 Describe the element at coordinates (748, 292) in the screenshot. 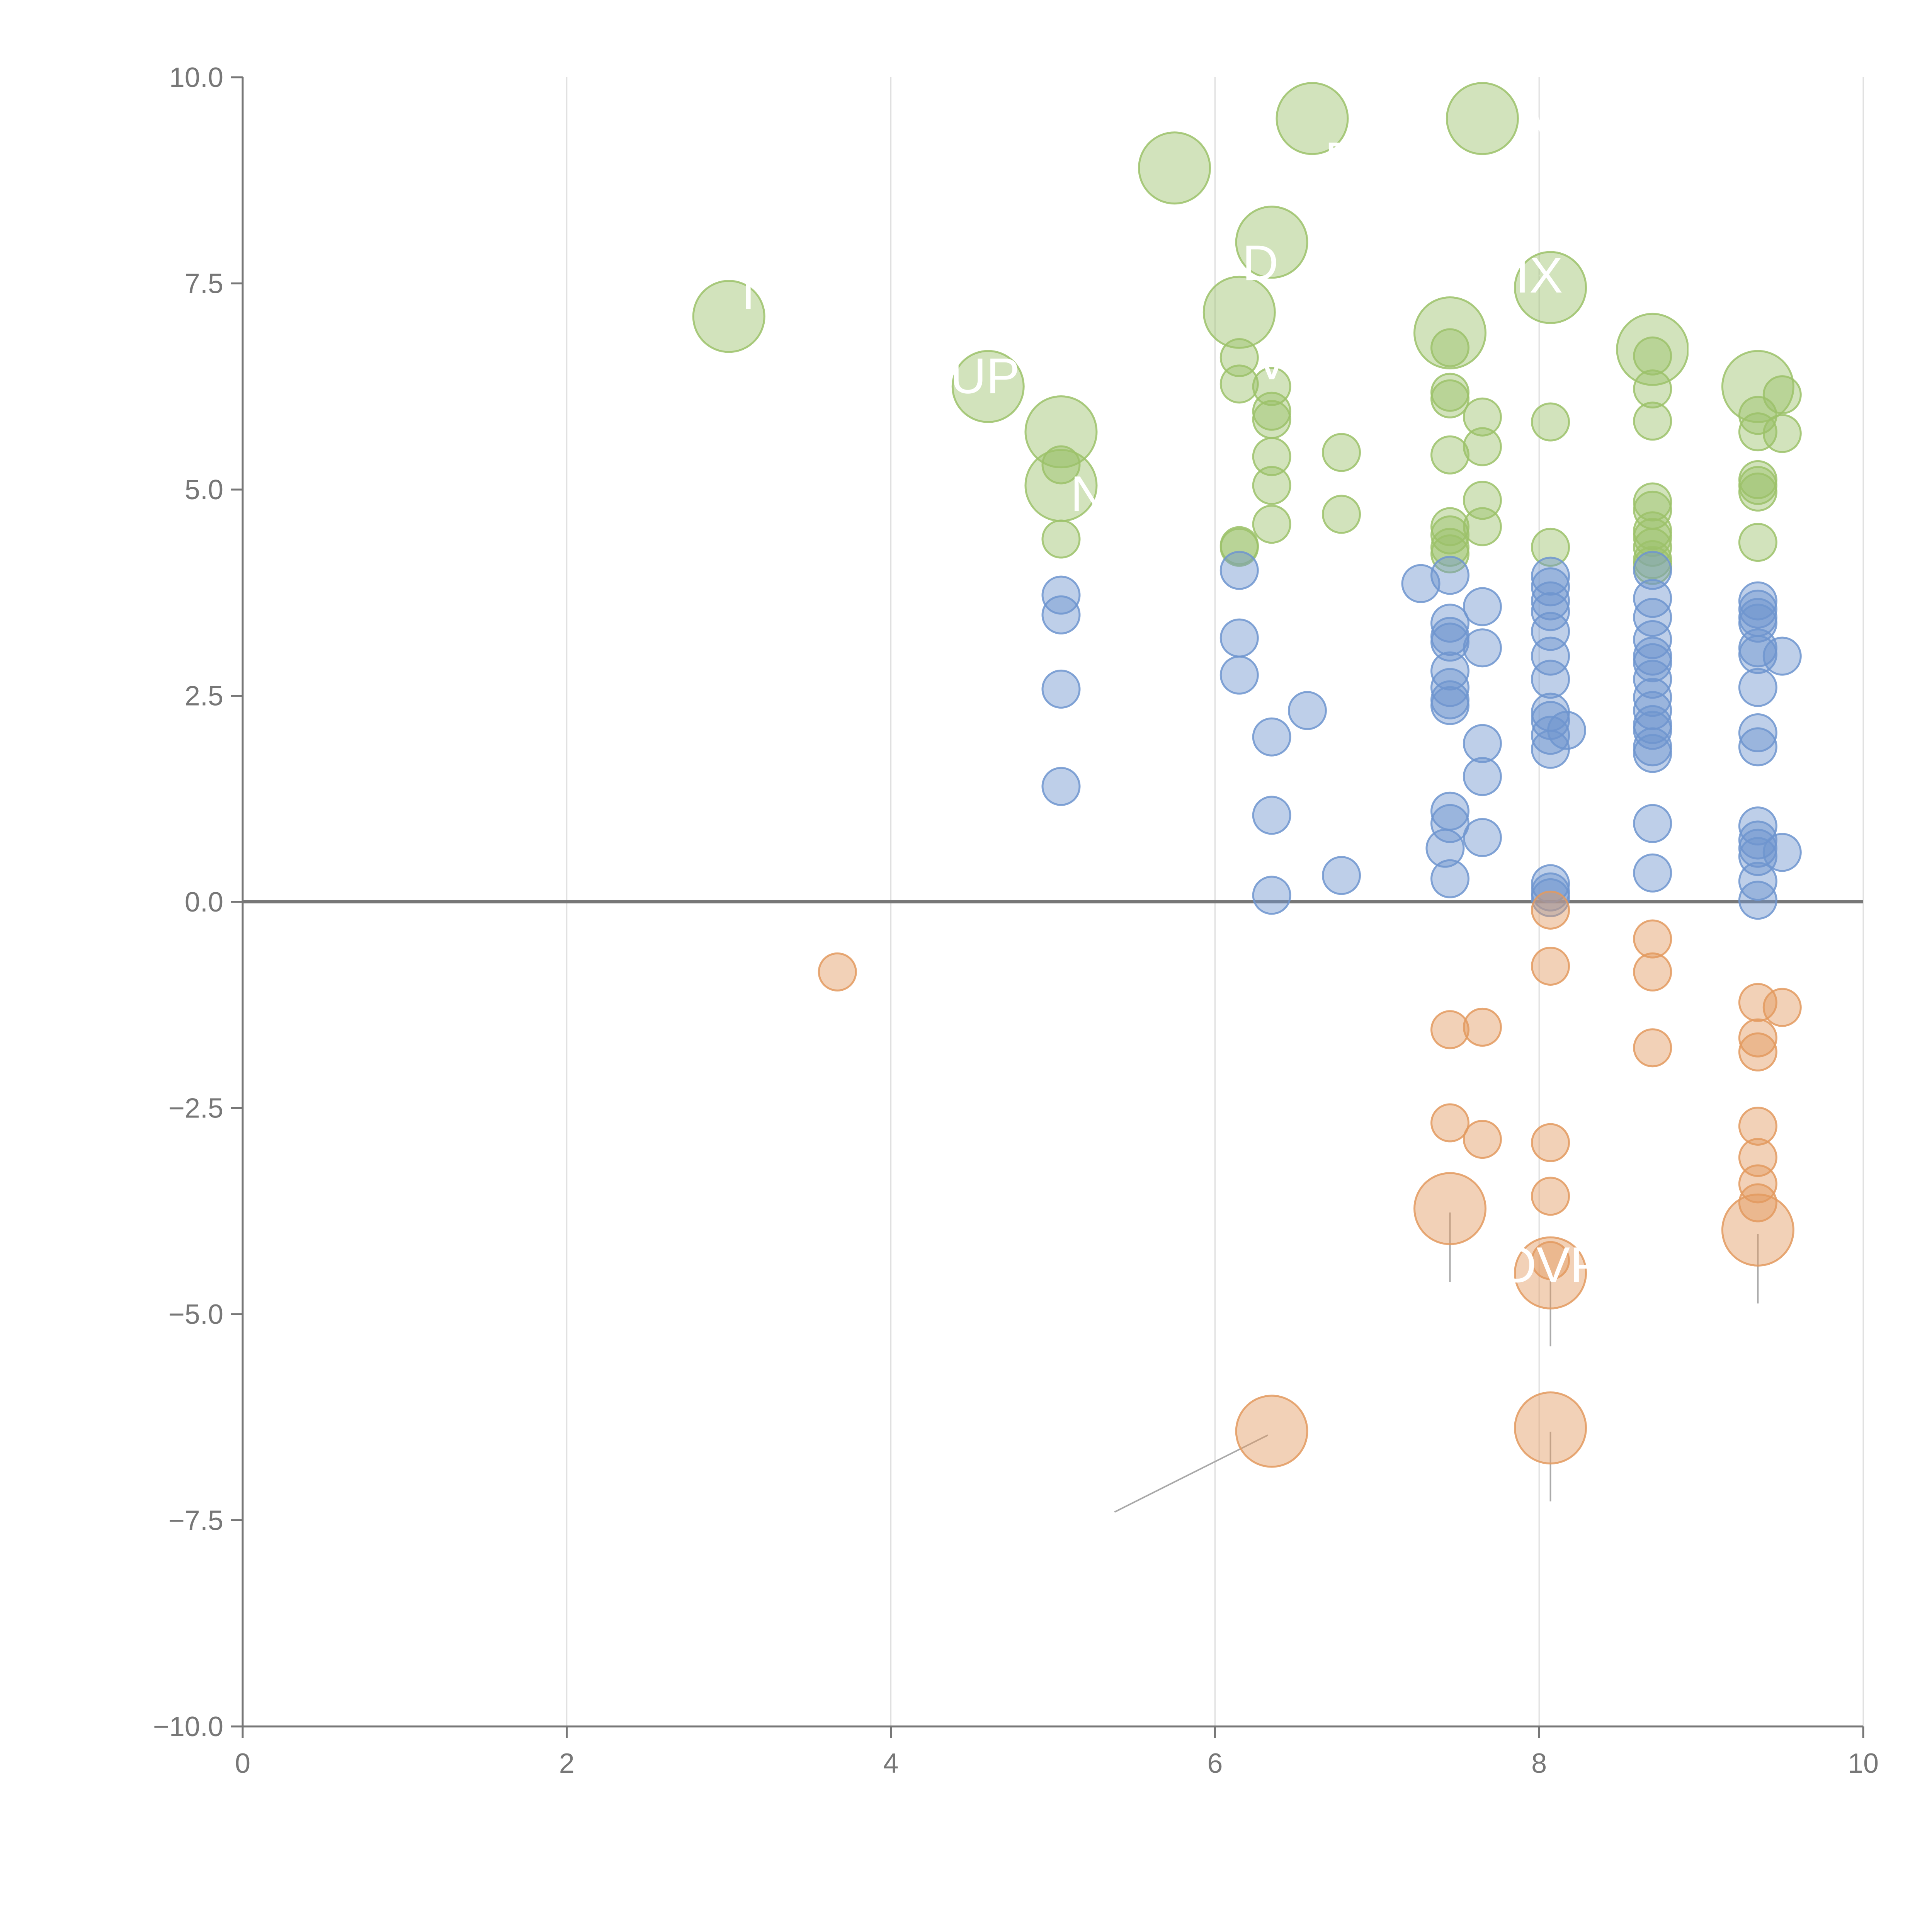

I see `bubble-label: I` at that location.